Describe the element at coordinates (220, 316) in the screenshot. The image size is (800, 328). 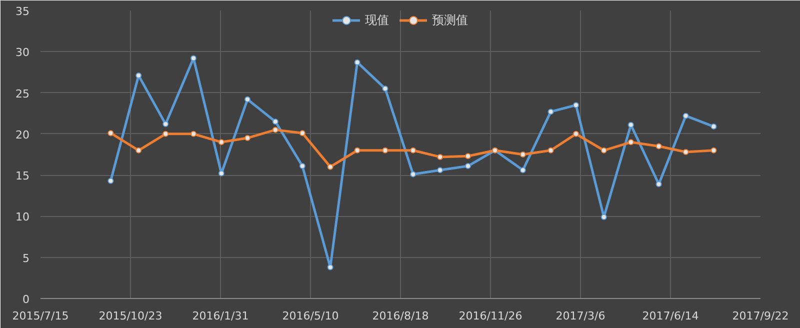
I see `x-tick-label: 2016/1/31` at that location.